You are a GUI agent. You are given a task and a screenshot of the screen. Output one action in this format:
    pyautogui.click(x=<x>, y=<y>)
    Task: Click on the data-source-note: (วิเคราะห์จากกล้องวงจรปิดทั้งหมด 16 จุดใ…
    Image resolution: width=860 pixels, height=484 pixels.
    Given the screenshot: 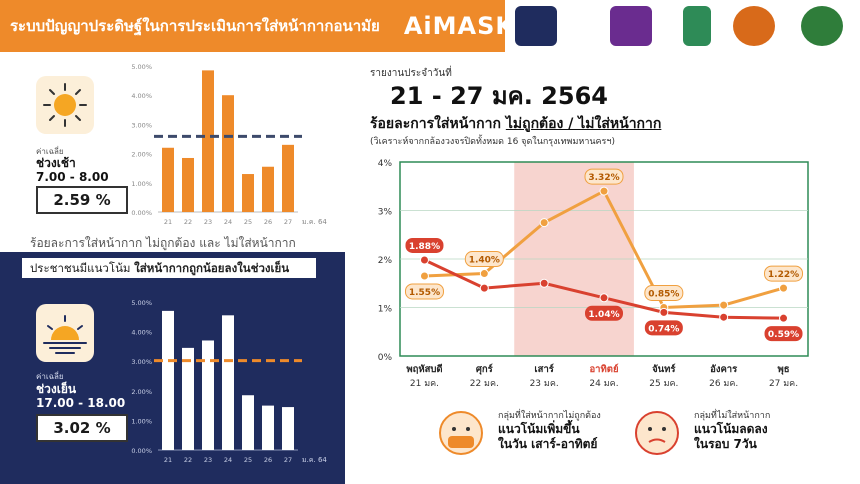 What is the action you would take?
    pyautogui.click(x=492, y=142)
    